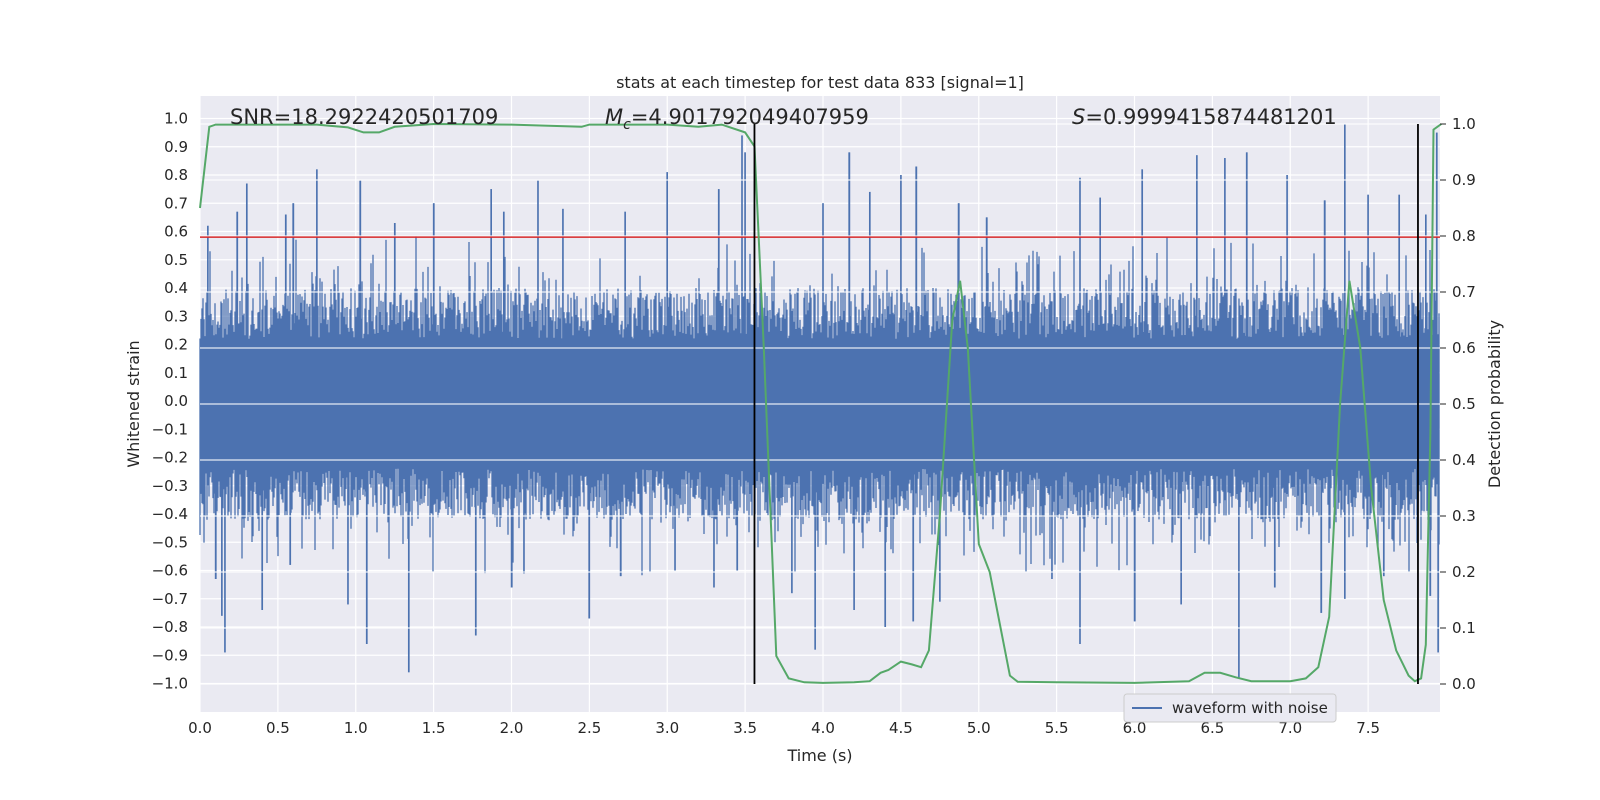  I want to click on right-y-tick-label: 0.2, so click(1464, 572).